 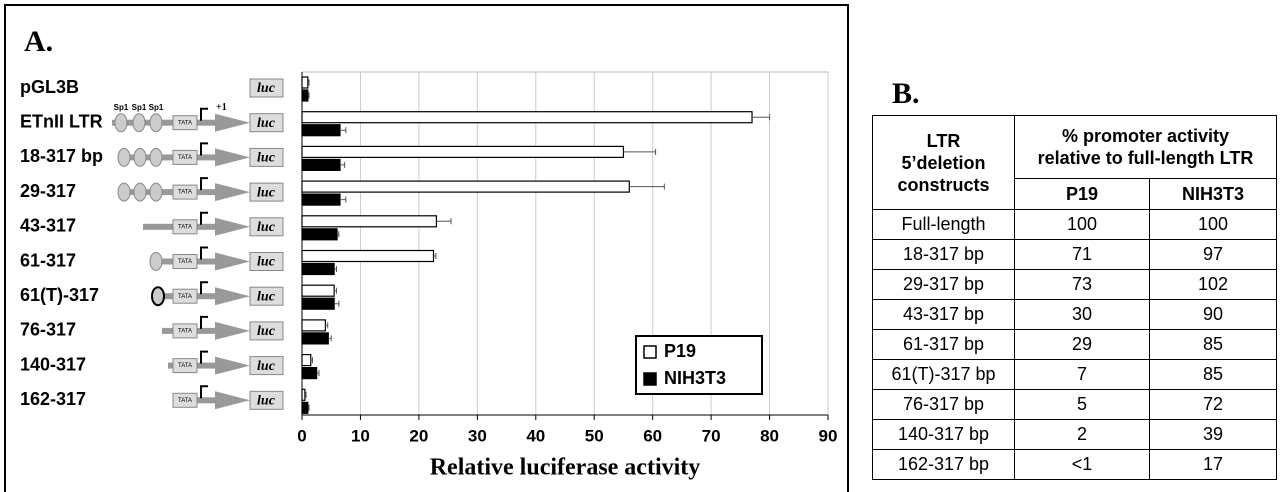 What do you see at coordinates (943, 224) in the screenshot?
I see `table-cell: Full-length` at bounding box center [943, 224].